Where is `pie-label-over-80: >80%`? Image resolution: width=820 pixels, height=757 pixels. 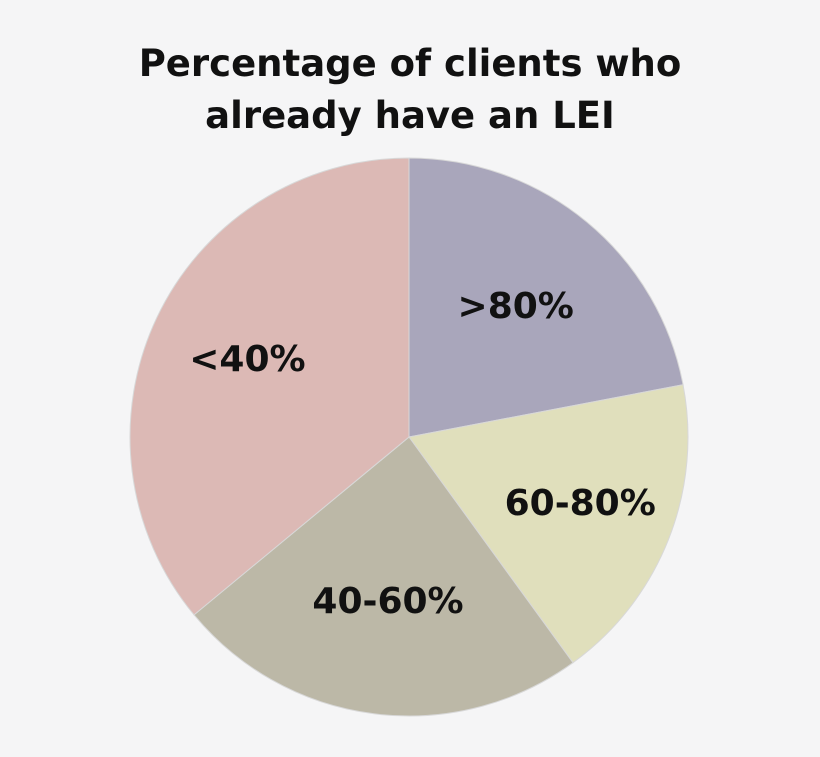
pie-label-over-80: >80% is located at coordinates (516, 306).